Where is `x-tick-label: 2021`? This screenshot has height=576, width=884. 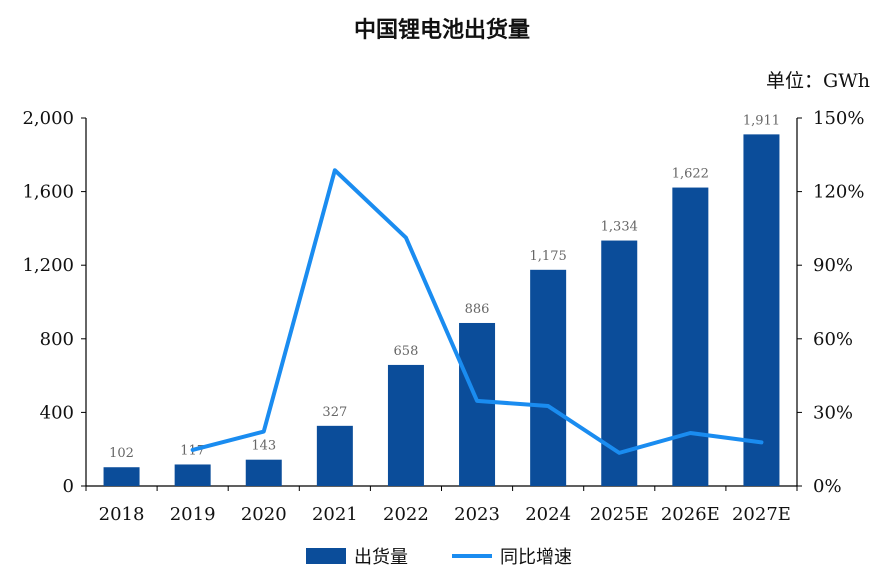 x-tick-label: 2021 is located at coordinates (335, 514).